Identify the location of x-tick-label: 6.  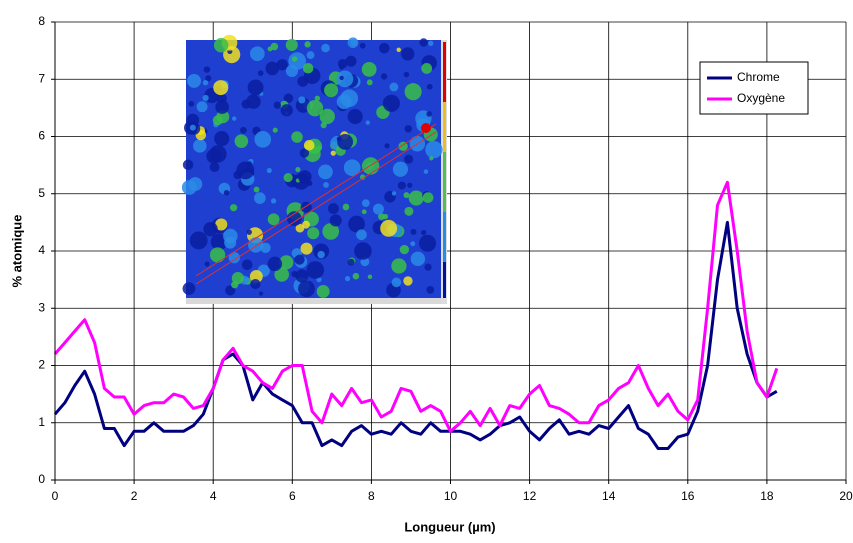
(292, 496).